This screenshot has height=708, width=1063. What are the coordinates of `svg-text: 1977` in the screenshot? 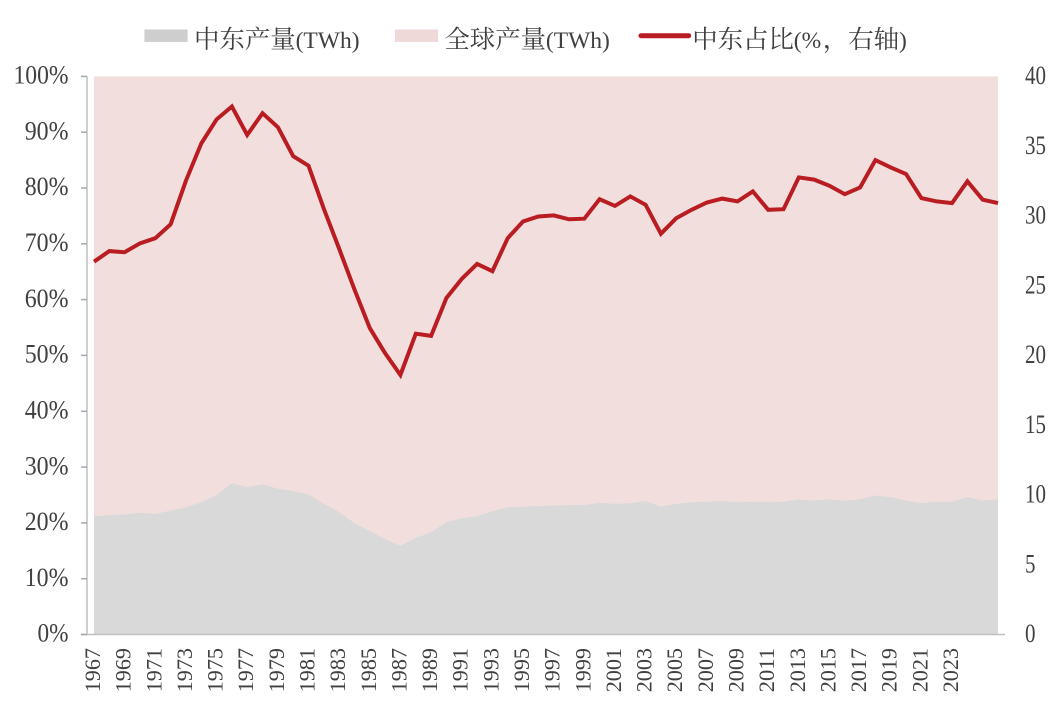 It's located at (245, 670).